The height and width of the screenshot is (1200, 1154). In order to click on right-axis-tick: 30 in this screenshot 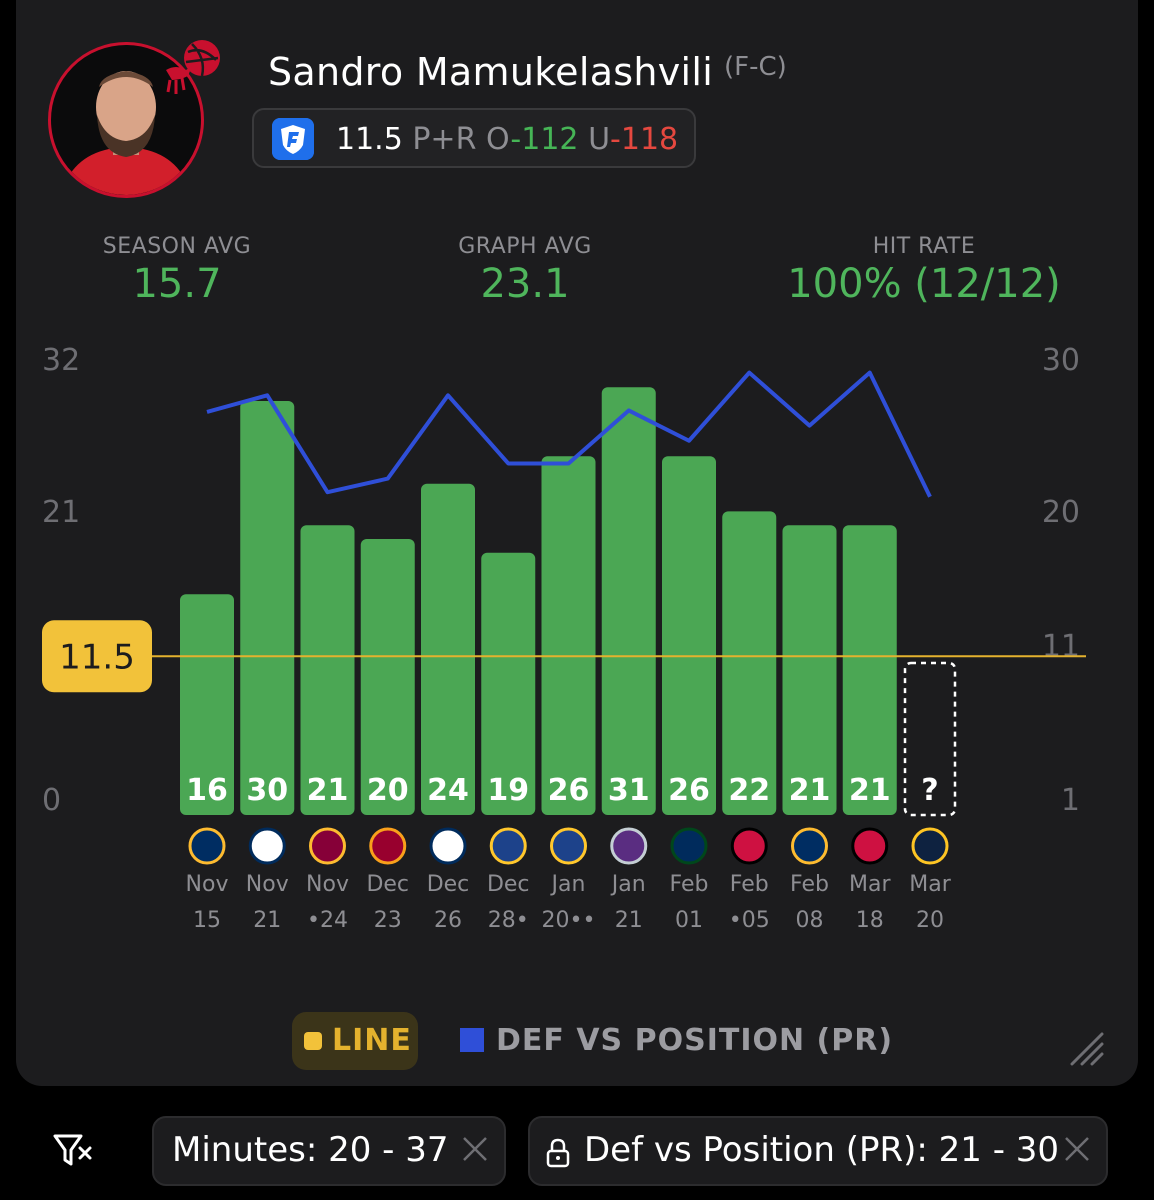, I will do `click(1061, 360)`.